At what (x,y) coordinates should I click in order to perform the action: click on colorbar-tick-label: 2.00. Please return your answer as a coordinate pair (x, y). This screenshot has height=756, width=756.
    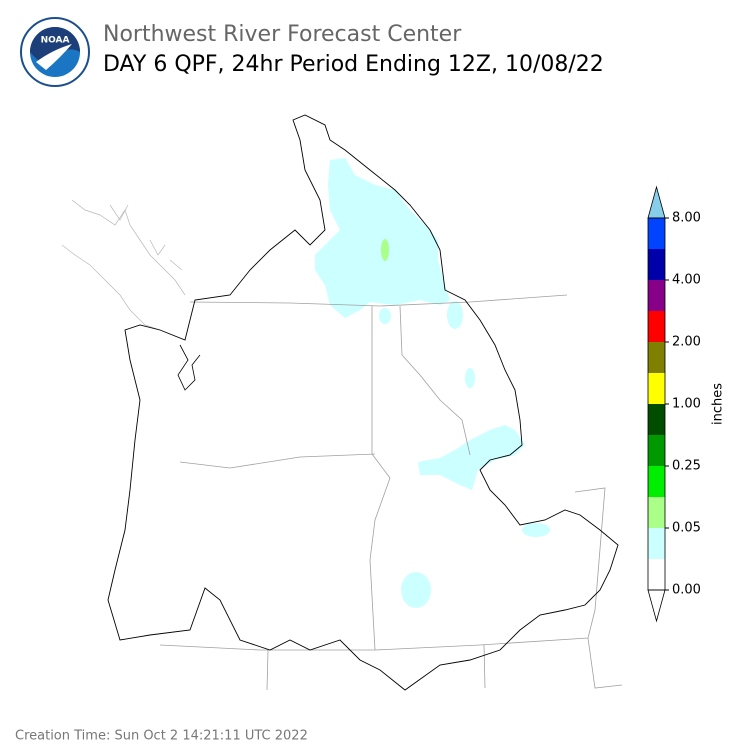
    Looking at the image, I should click on (686, 342).